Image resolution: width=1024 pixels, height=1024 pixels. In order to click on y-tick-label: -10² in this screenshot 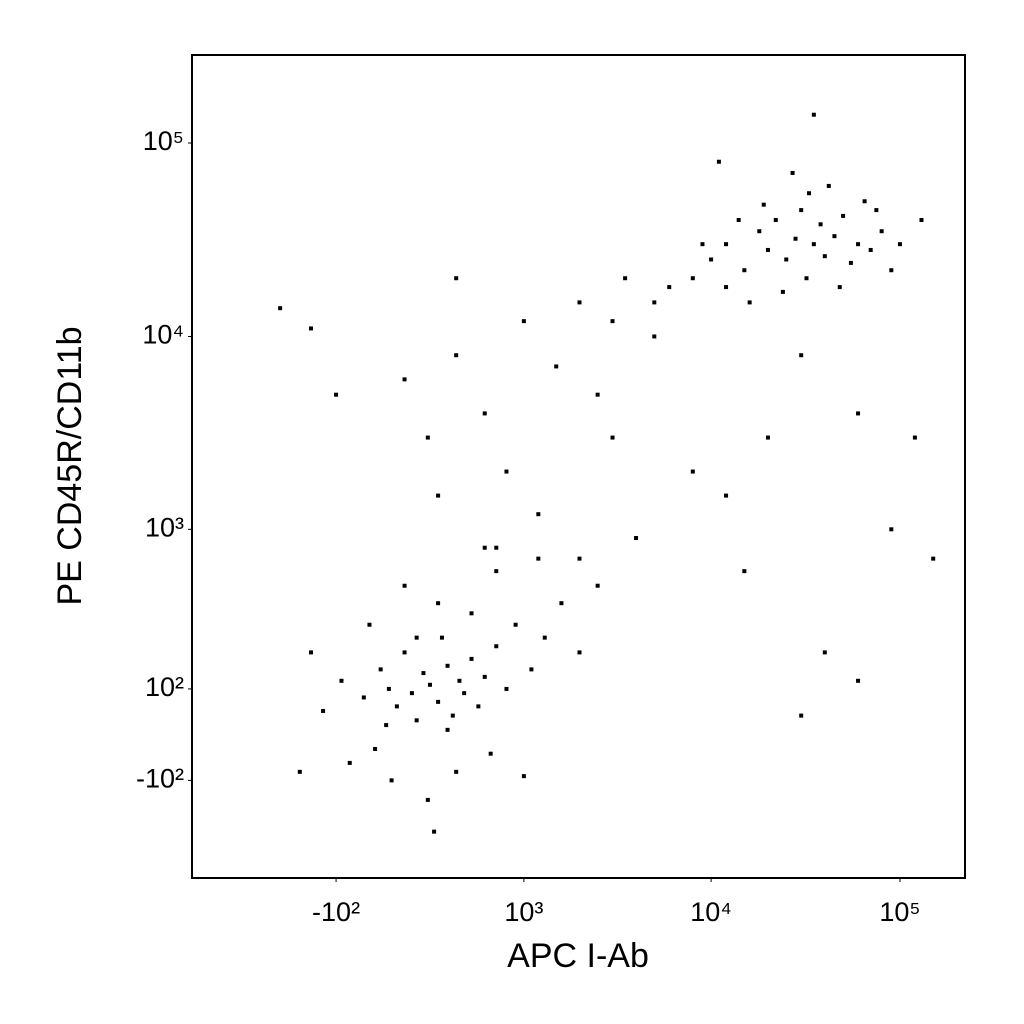, I will do `click(160, 778)`.